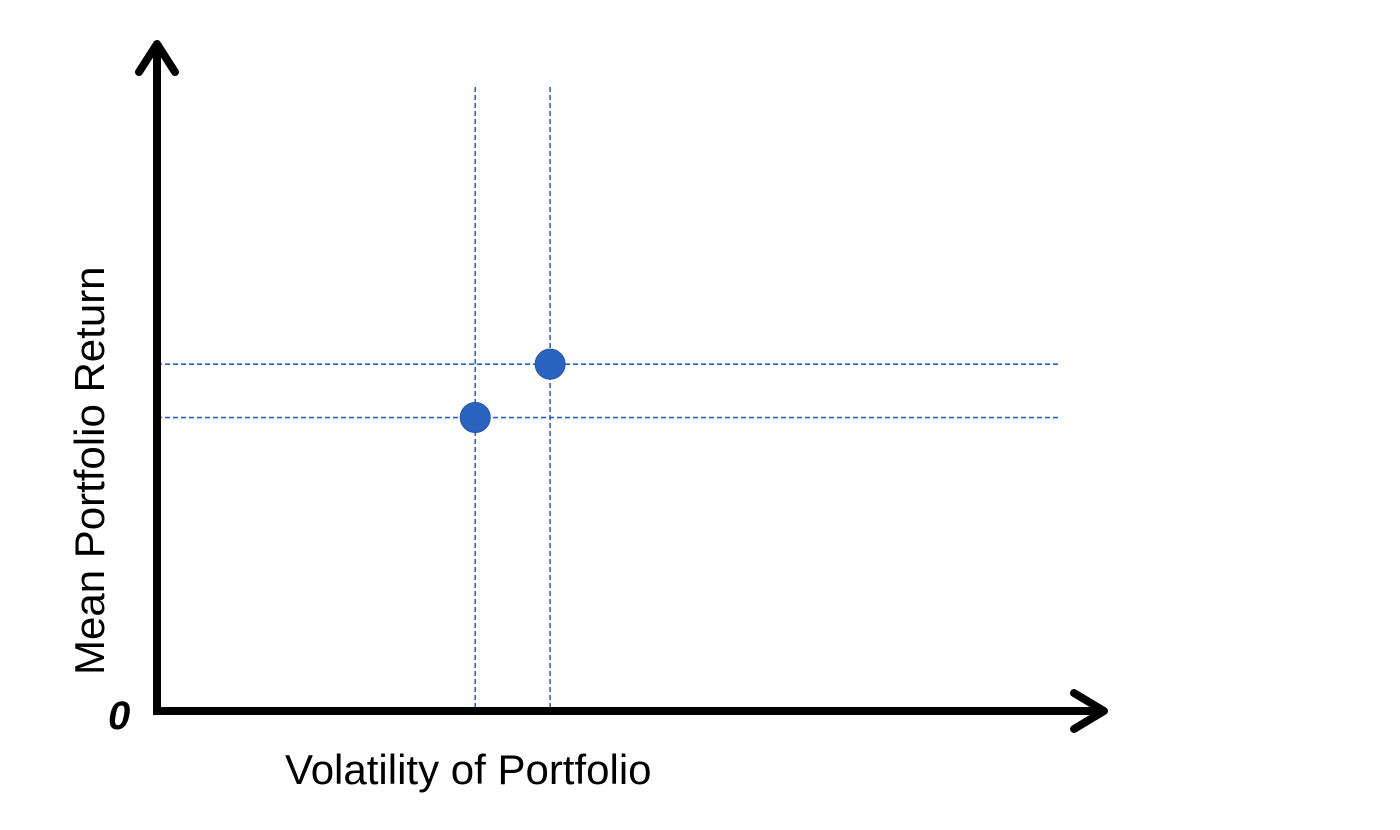 This screenshot has height=830, width=1400. What do you see at coordinates (157, 58) in the screenshot?
I see `y-axis-arrow-icon` at bounding box center [157, 58].